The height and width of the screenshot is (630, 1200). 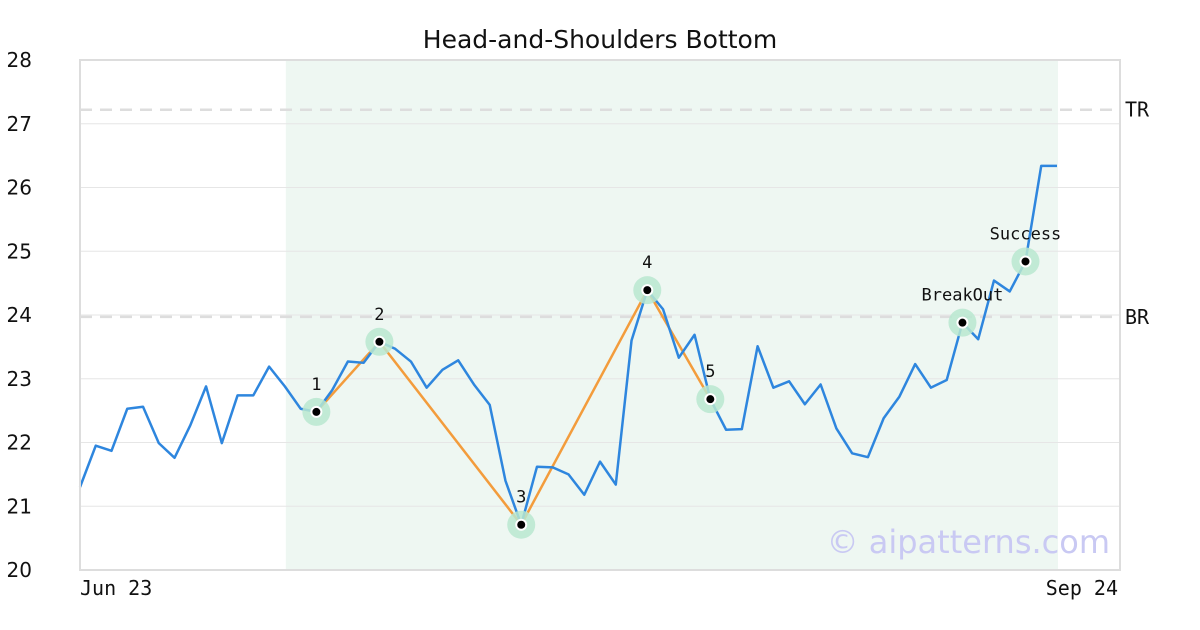 I want to click on x-axis-ticks: Jun 23 Sep 24, so click(x=599, y=588).